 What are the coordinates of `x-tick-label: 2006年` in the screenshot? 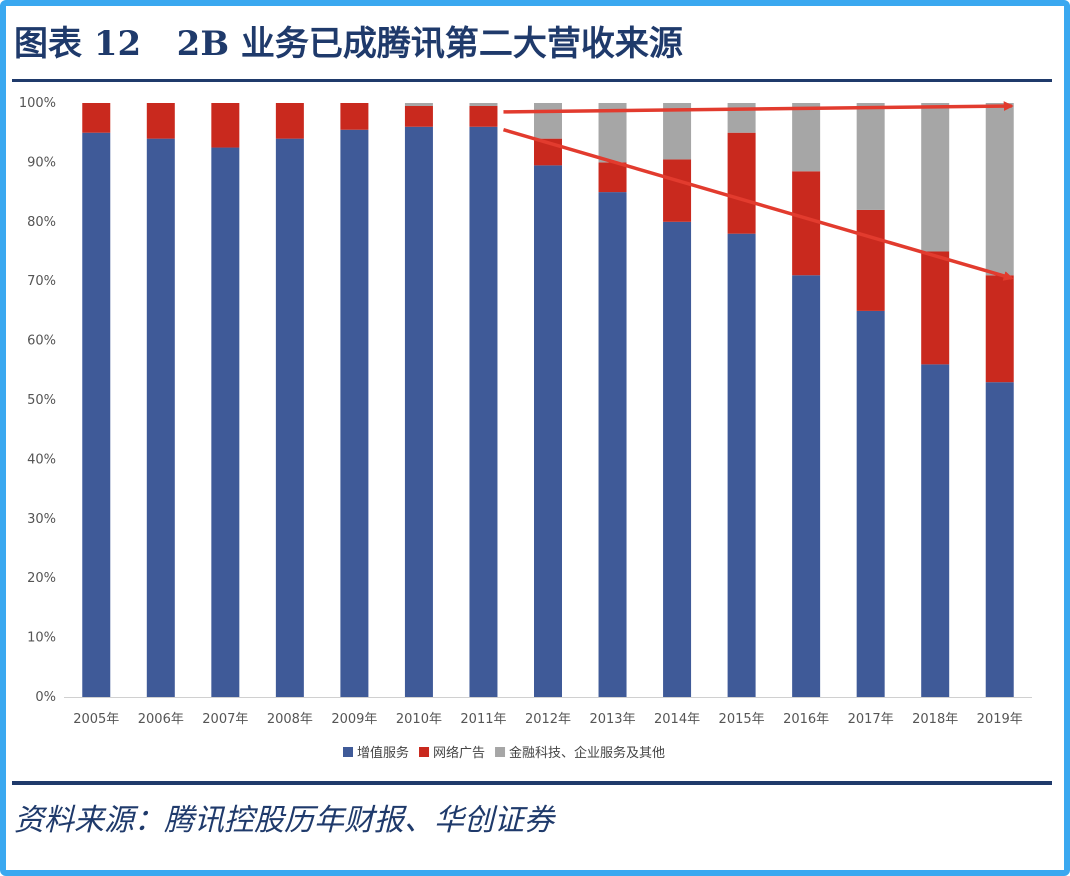 It's located at (161, 719).